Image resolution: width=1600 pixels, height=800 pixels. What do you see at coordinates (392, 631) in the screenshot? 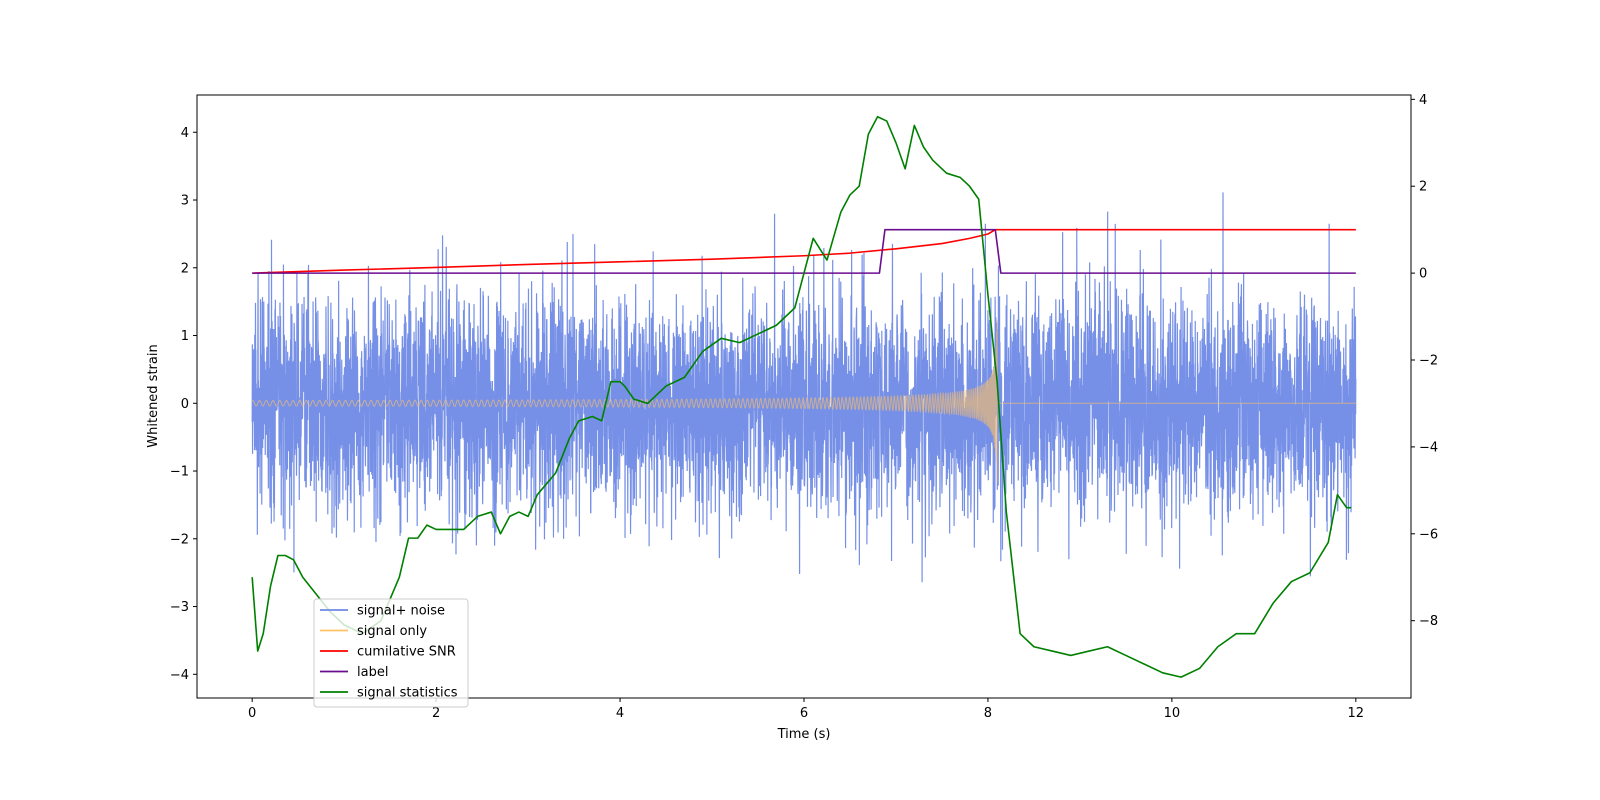
I see `legend-label: signal only` at bounding box center [392, 631].